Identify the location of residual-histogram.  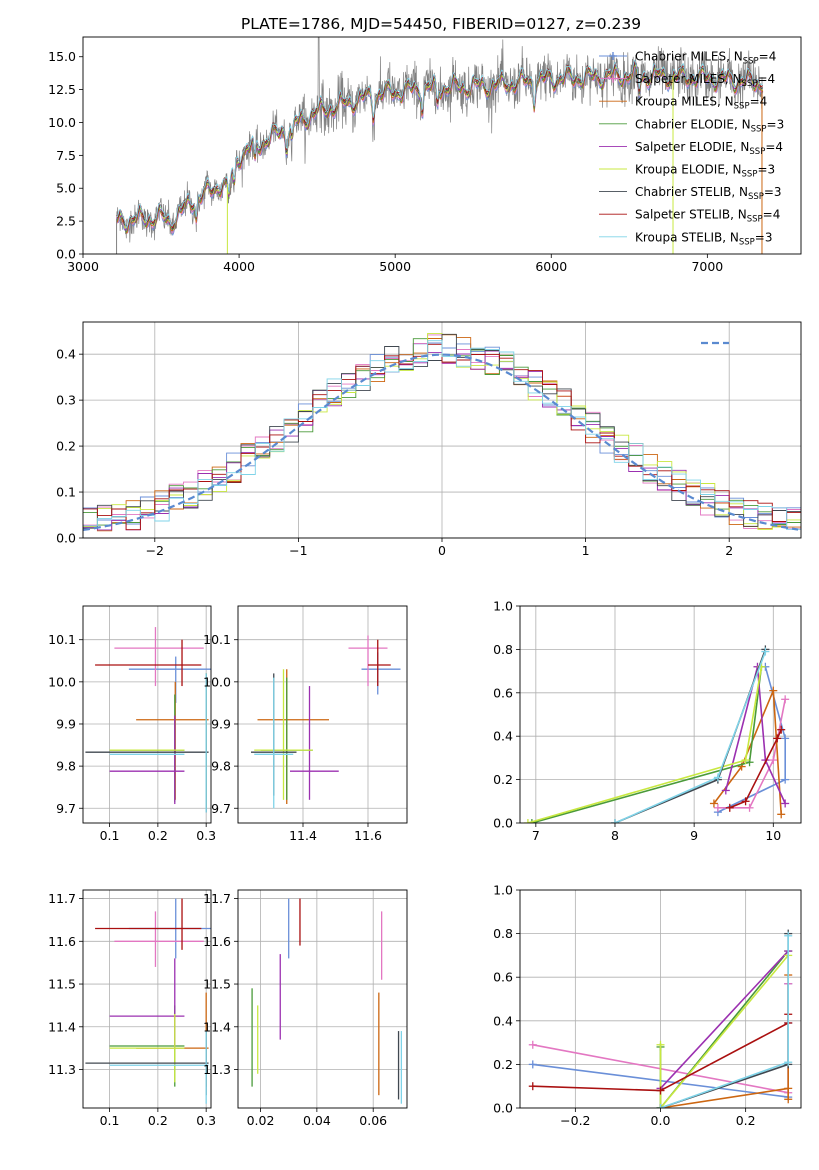
(442, 435).